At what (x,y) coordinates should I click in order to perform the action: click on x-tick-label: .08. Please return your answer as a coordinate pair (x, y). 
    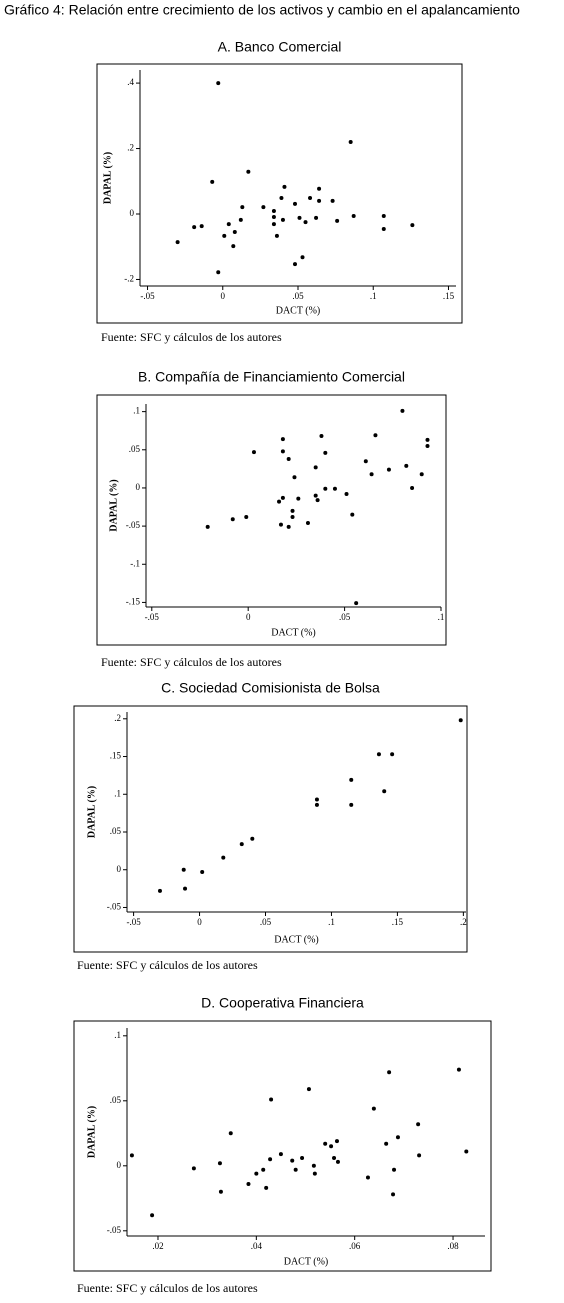
    Looking at the image, I should click on (453, 1246).